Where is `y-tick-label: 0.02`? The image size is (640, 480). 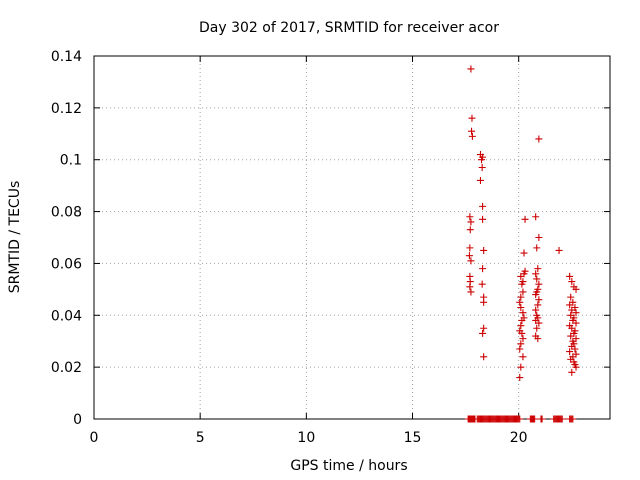 y-tick-label: 0.02 is located at coordinates (66, 368).